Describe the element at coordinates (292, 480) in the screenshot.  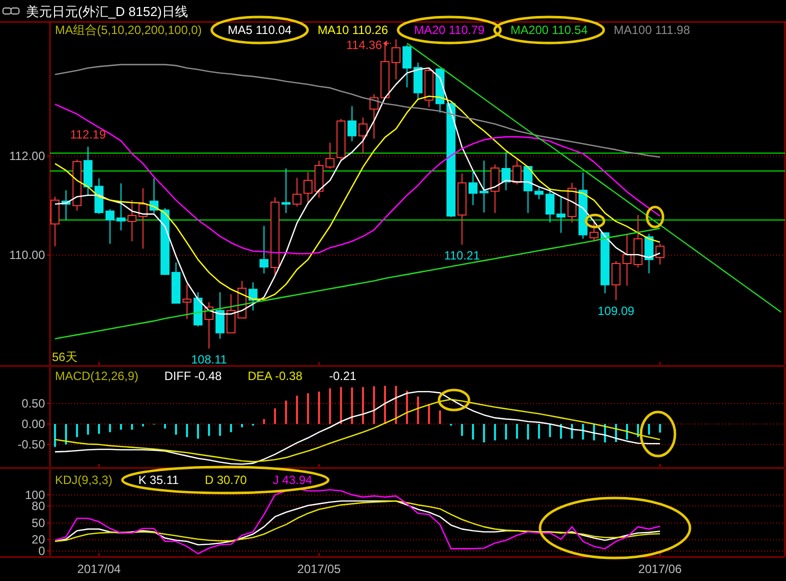
I see `series-label: J 43.94` at that location.